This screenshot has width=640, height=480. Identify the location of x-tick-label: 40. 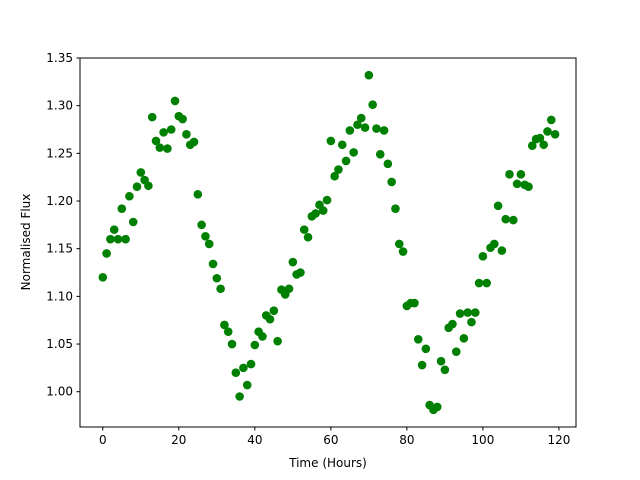
(254, 440).